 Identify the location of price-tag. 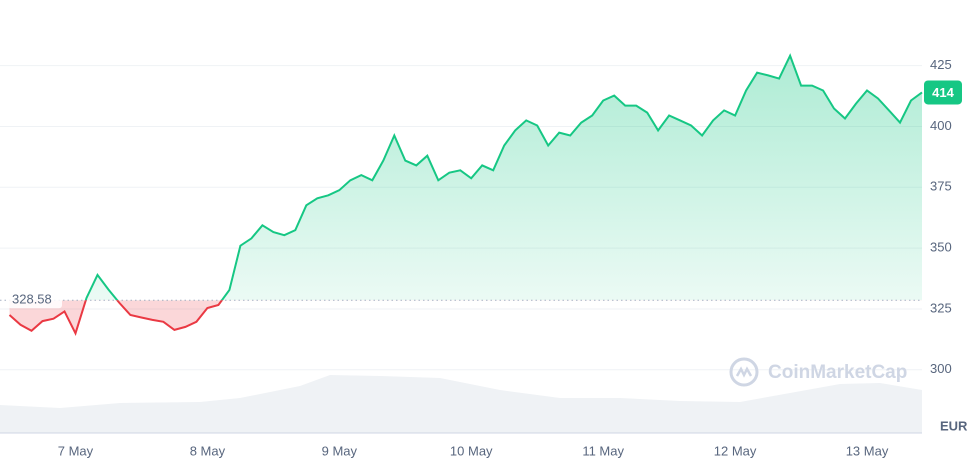
(943, 92).